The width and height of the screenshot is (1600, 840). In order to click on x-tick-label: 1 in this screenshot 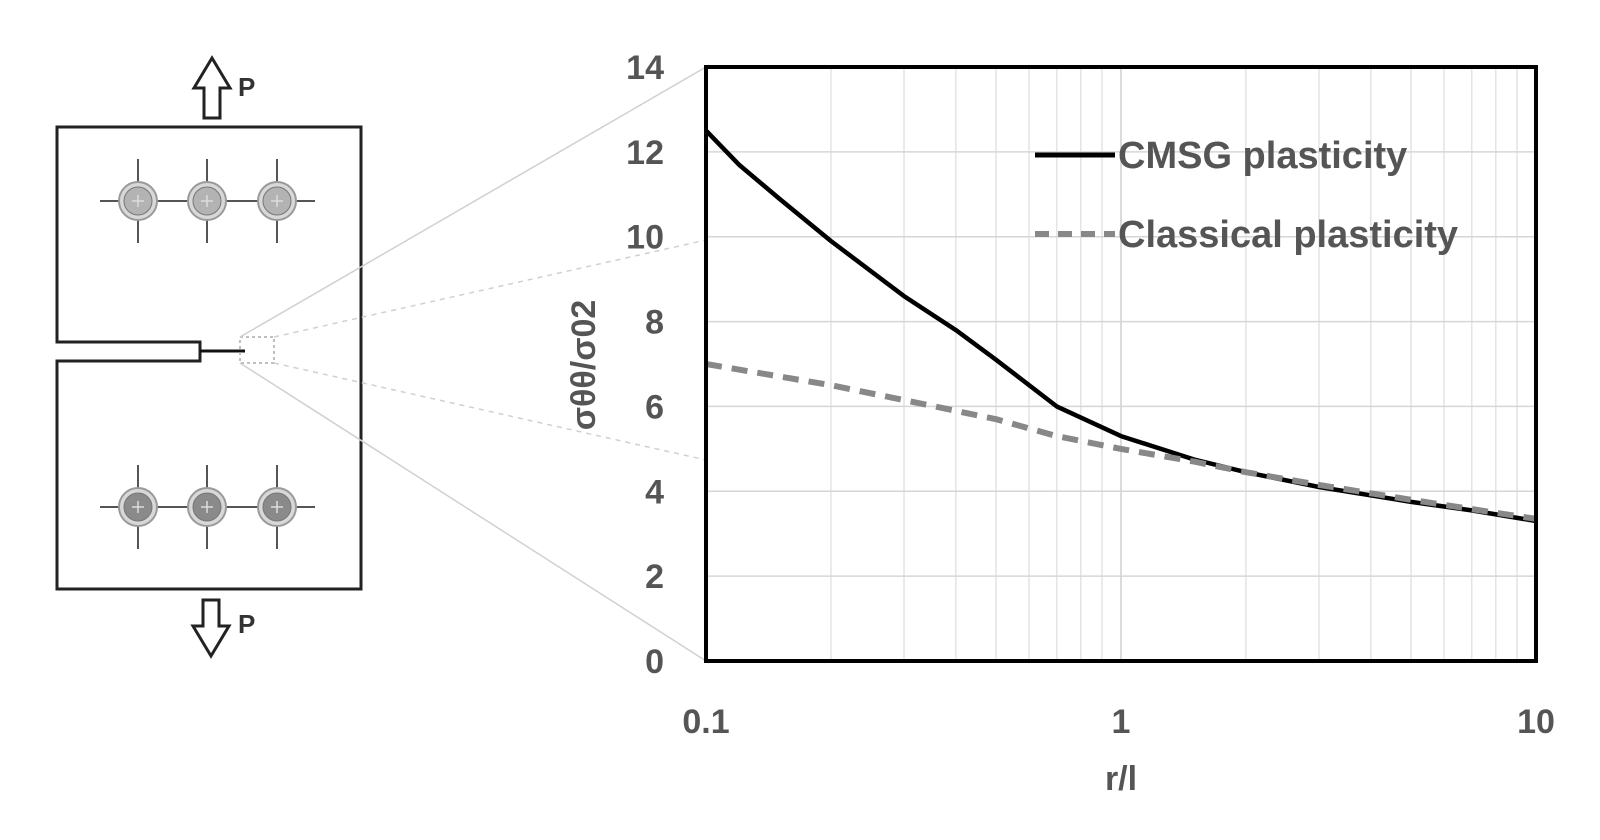, I will do `click(1121, 722)`.